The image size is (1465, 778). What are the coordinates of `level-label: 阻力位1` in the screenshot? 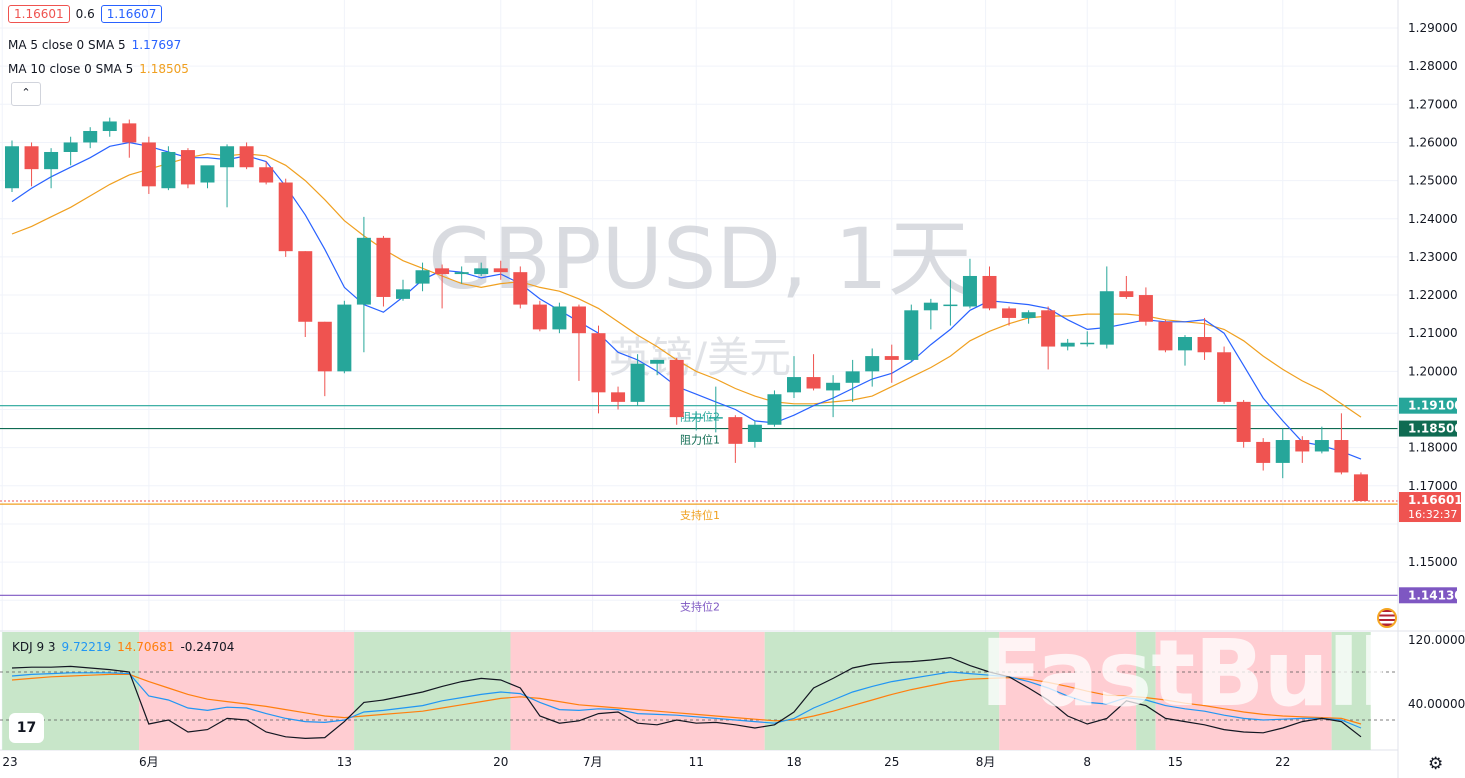 It's located at (700, 440).